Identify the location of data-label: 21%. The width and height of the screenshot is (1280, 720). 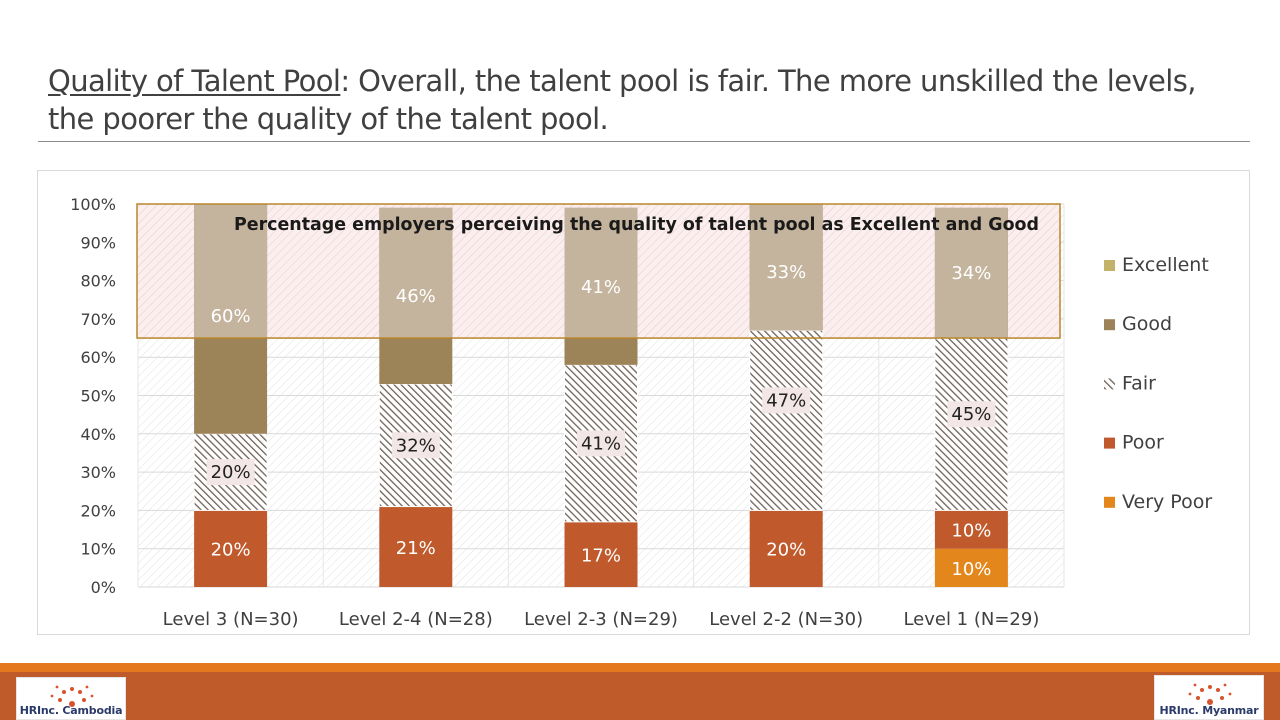
(416, 548).